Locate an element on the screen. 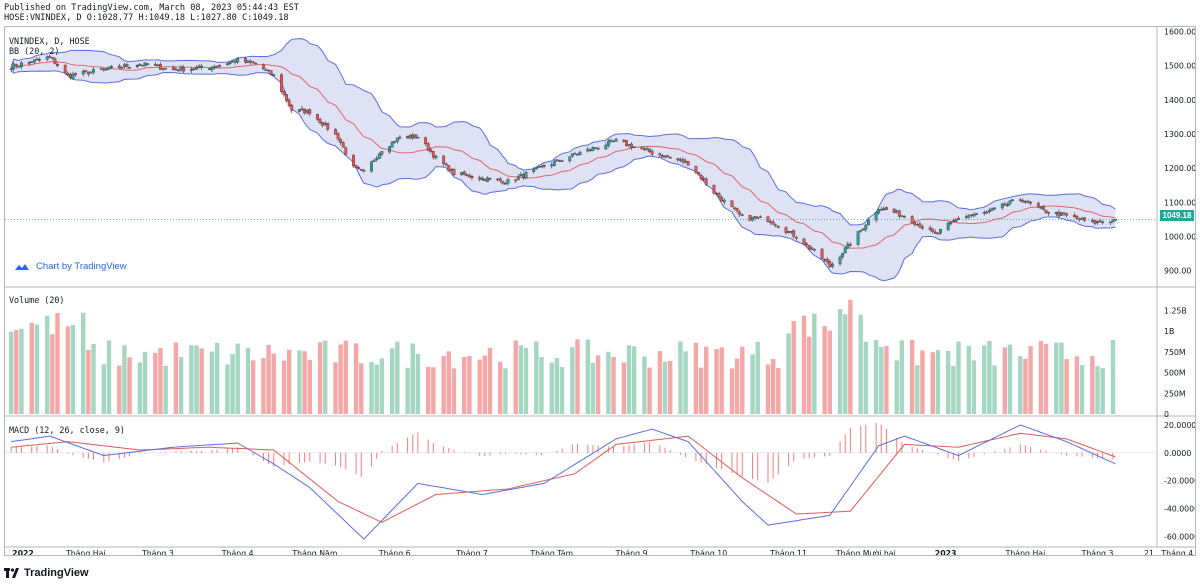 The height and width of the screenshot is (584, 1200). volume-tick-label: 750M is located at coordinates (1175, 352).